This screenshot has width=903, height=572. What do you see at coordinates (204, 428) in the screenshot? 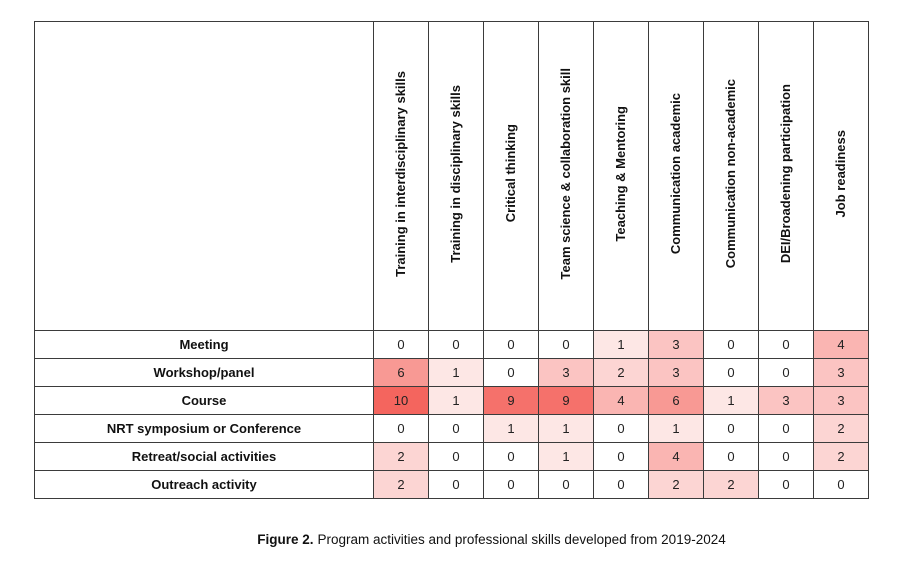
I see `row-label: NRT symposium or Conference` at bounding box center [204, 428].